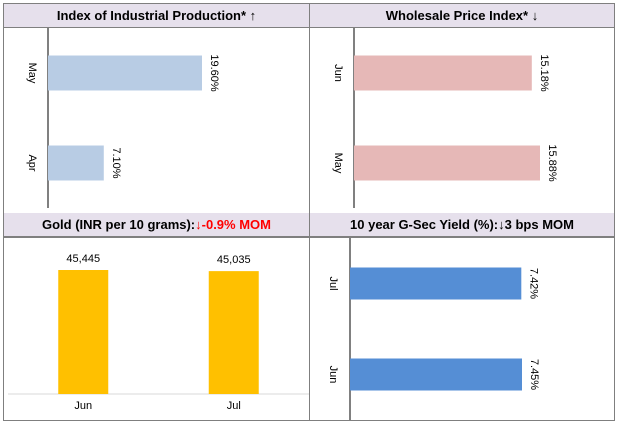 The height and width of the screenshot is (427, 620). What do you see at coordinates (338, 73) in the screenshot?
I see `wpi-chart-category-label: Jun` at bounding box center [338, 73].